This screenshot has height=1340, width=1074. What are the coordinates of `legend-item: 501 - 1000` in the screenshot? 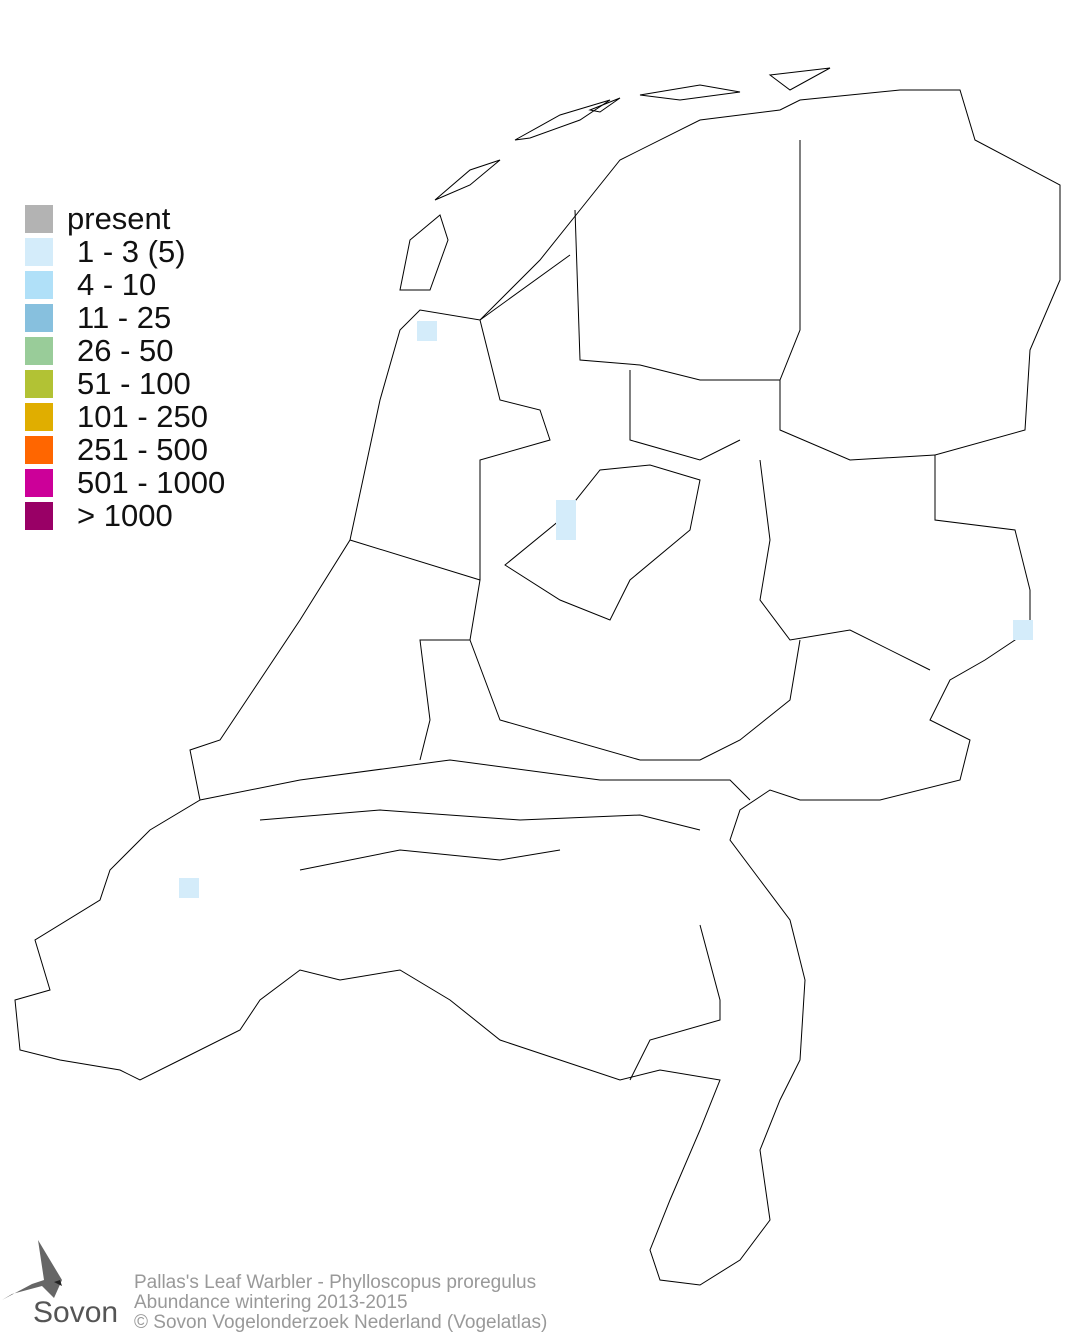 It's located at (125, 482).